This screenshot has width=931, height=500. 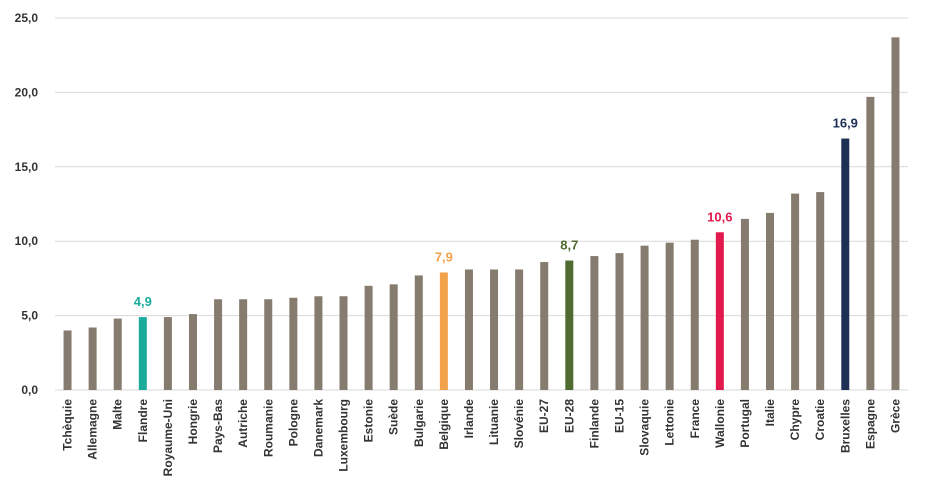 I want to click on x-tick-label: Finlande, so click(x=594, y=424).